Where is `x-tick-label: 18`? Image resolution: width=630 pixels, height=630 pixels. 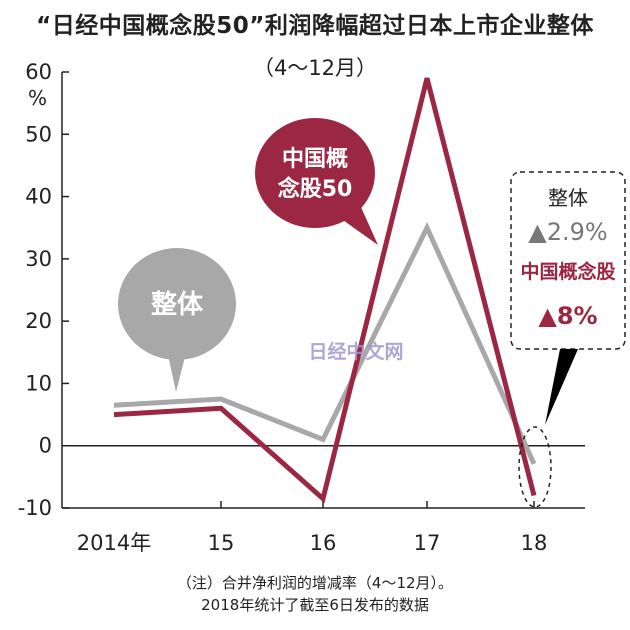 x-tick-label: 18 is located at coordinates (534, 543).